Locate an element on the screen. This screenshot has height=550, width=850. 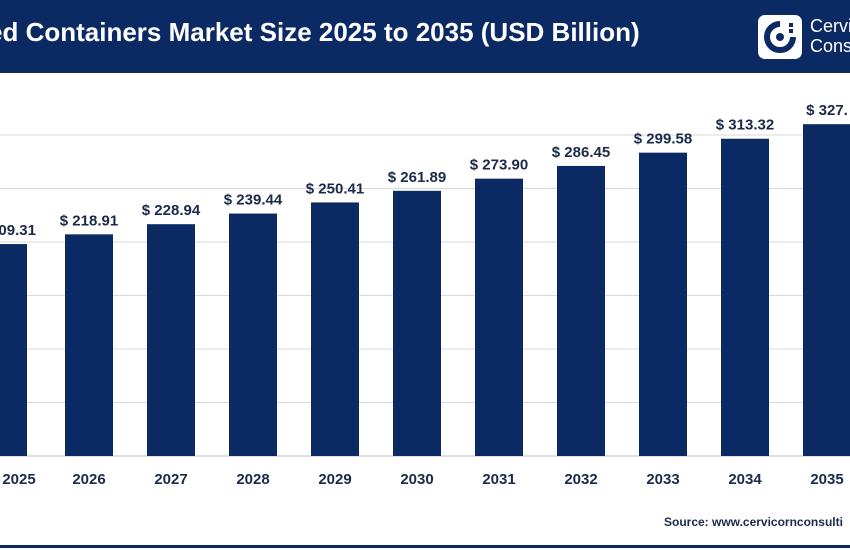
x-tick-label-2035: 2035 is located at coordinates (826, 479).